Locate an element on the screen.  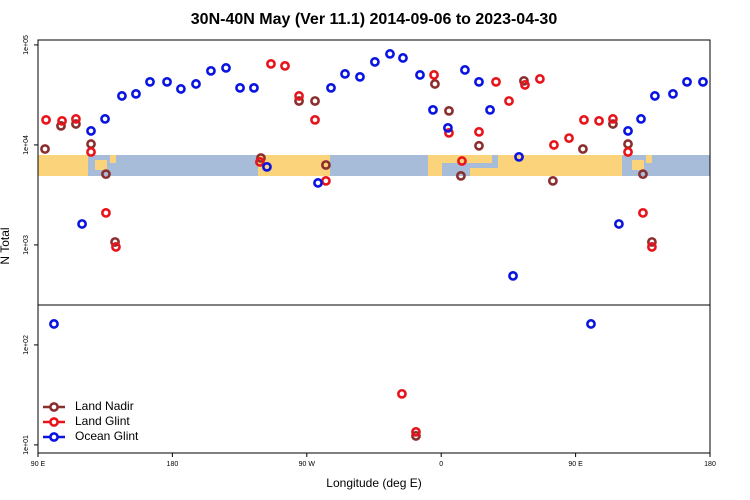
y-tick-label: 1e+01 is located at coordinates (26, 445).